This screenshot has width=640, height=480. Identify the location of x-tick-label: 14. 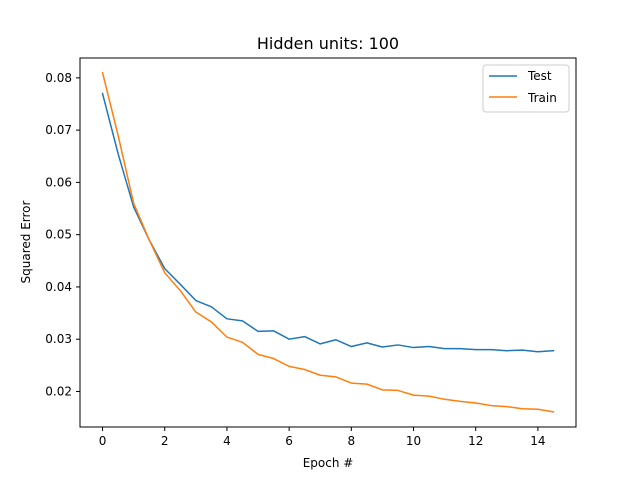
(537, 441).